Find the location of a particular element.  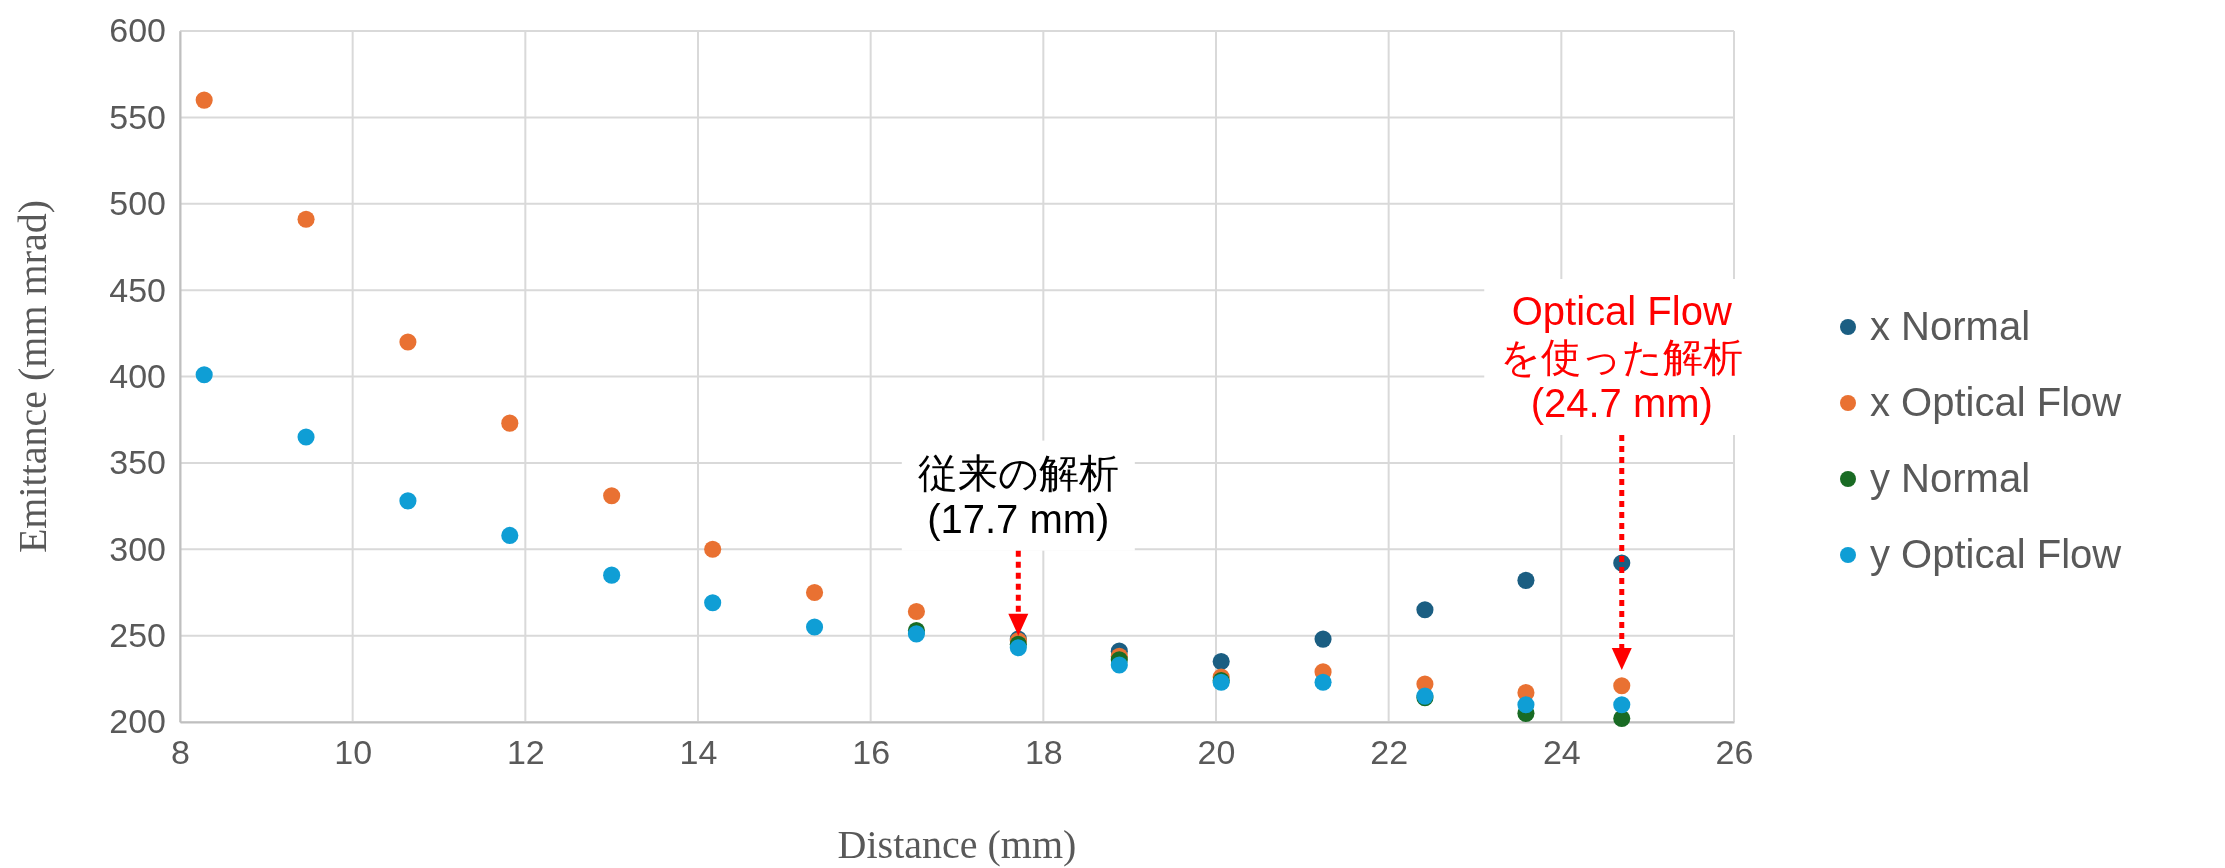

x-axis-title: Distance (mm) is located at coordinates (957, 844).